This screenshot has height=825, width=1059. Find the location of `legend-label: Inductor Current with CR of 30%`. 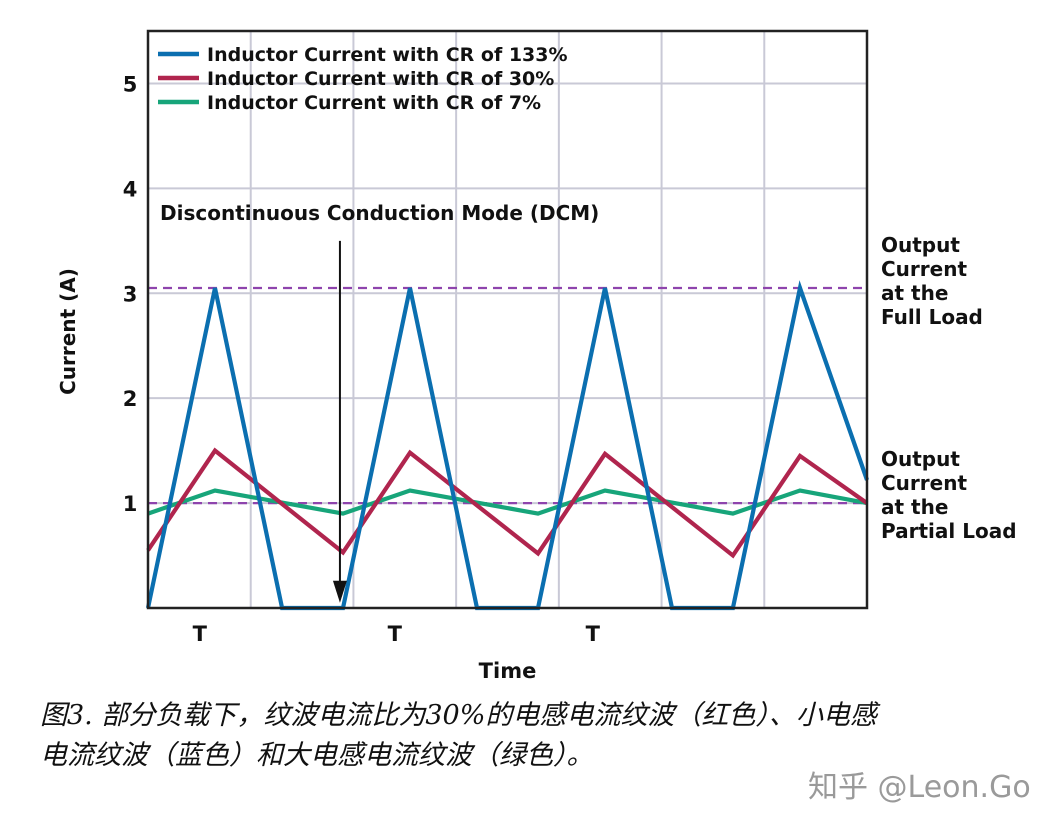

legend-label: Inductor Current with CR of 30% is located at coordinates (380, 79).